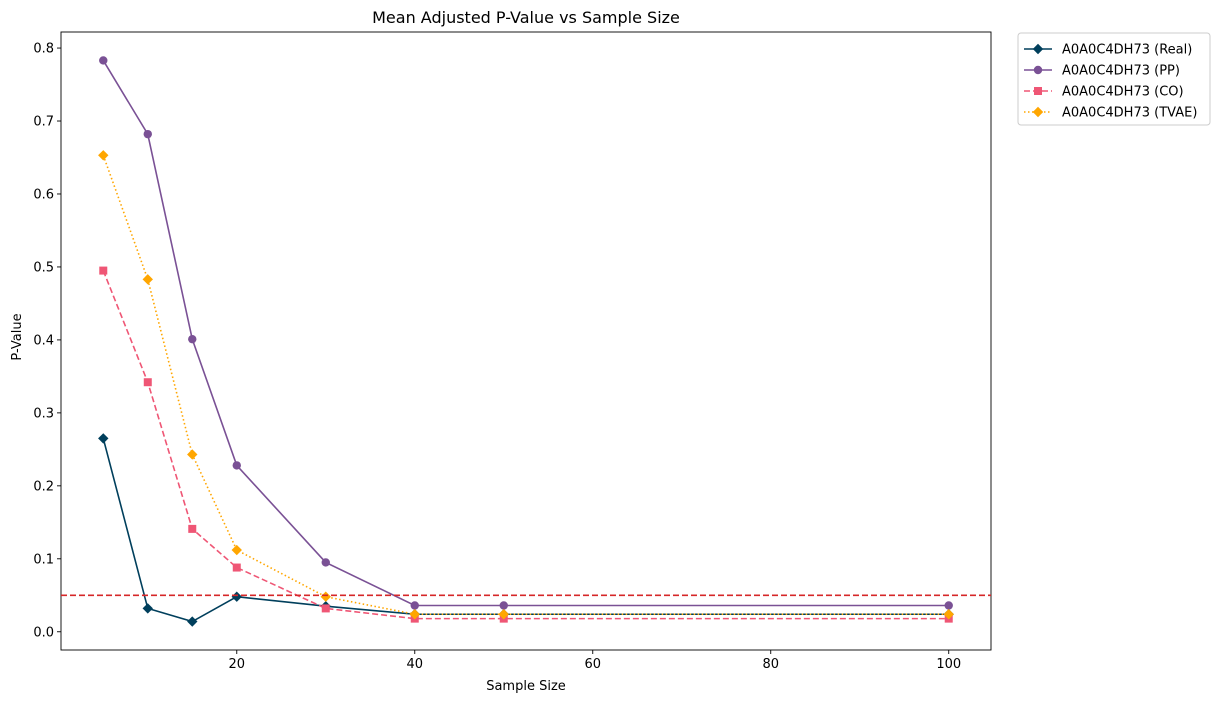 This screenshot has width=1226, height=701. Describe the element at coordinates (43, 49) in the screenshot. I see `y-tick-label: 0.8` at that location.